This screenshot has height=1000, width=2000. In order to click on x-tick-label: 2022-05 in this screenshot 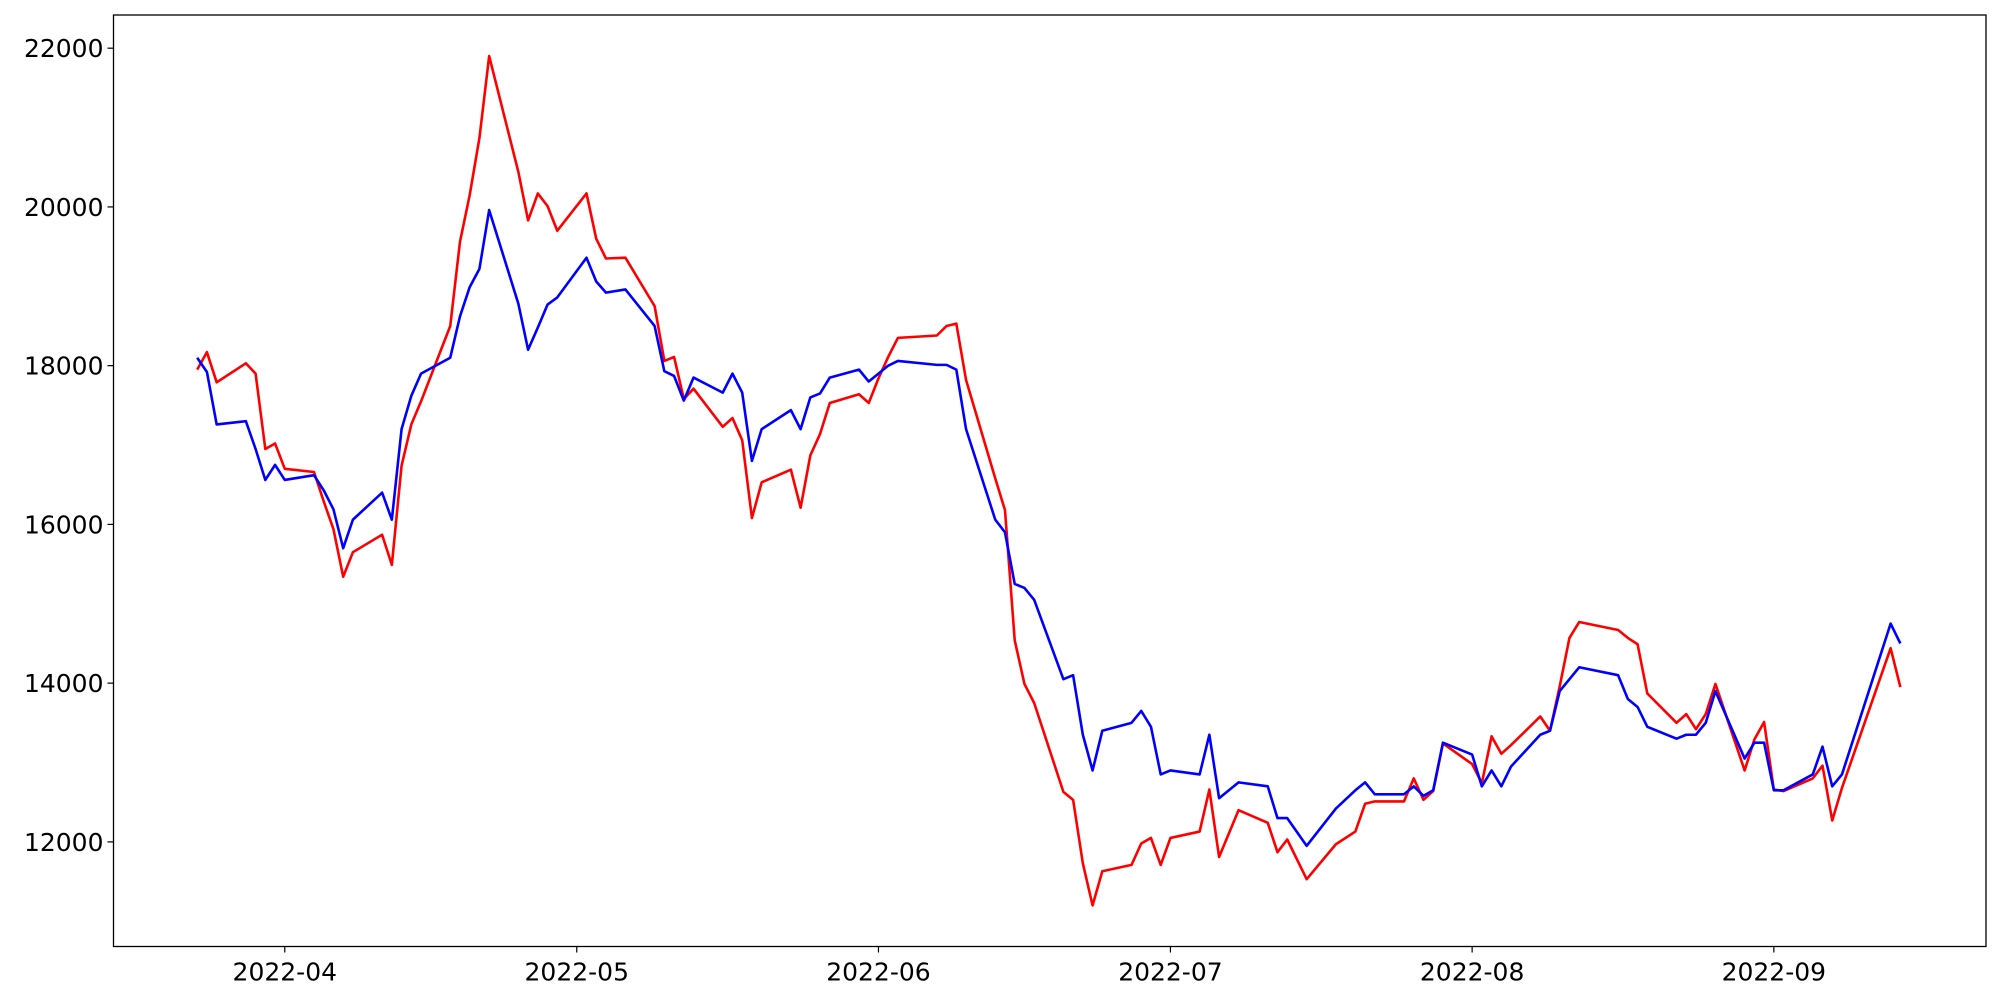, I will do `click(577, 972)`.